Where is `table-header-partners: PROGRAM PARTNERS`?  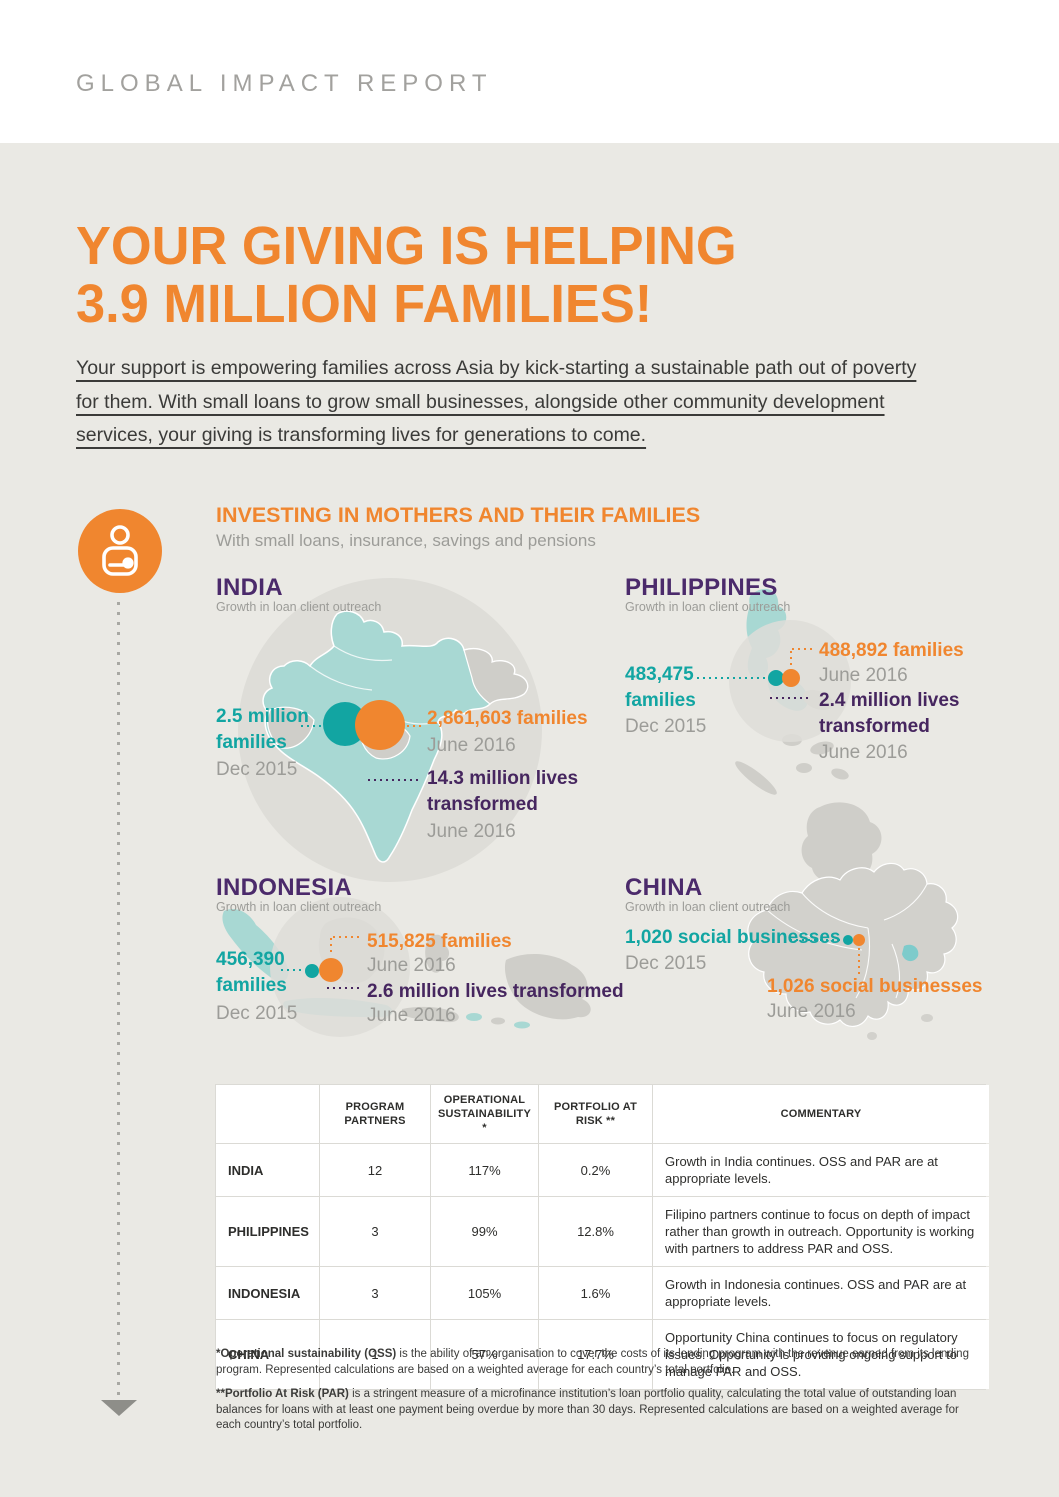 table-header-partners: PROGRAM PARTNERS is located at coordinates (375, 1114).